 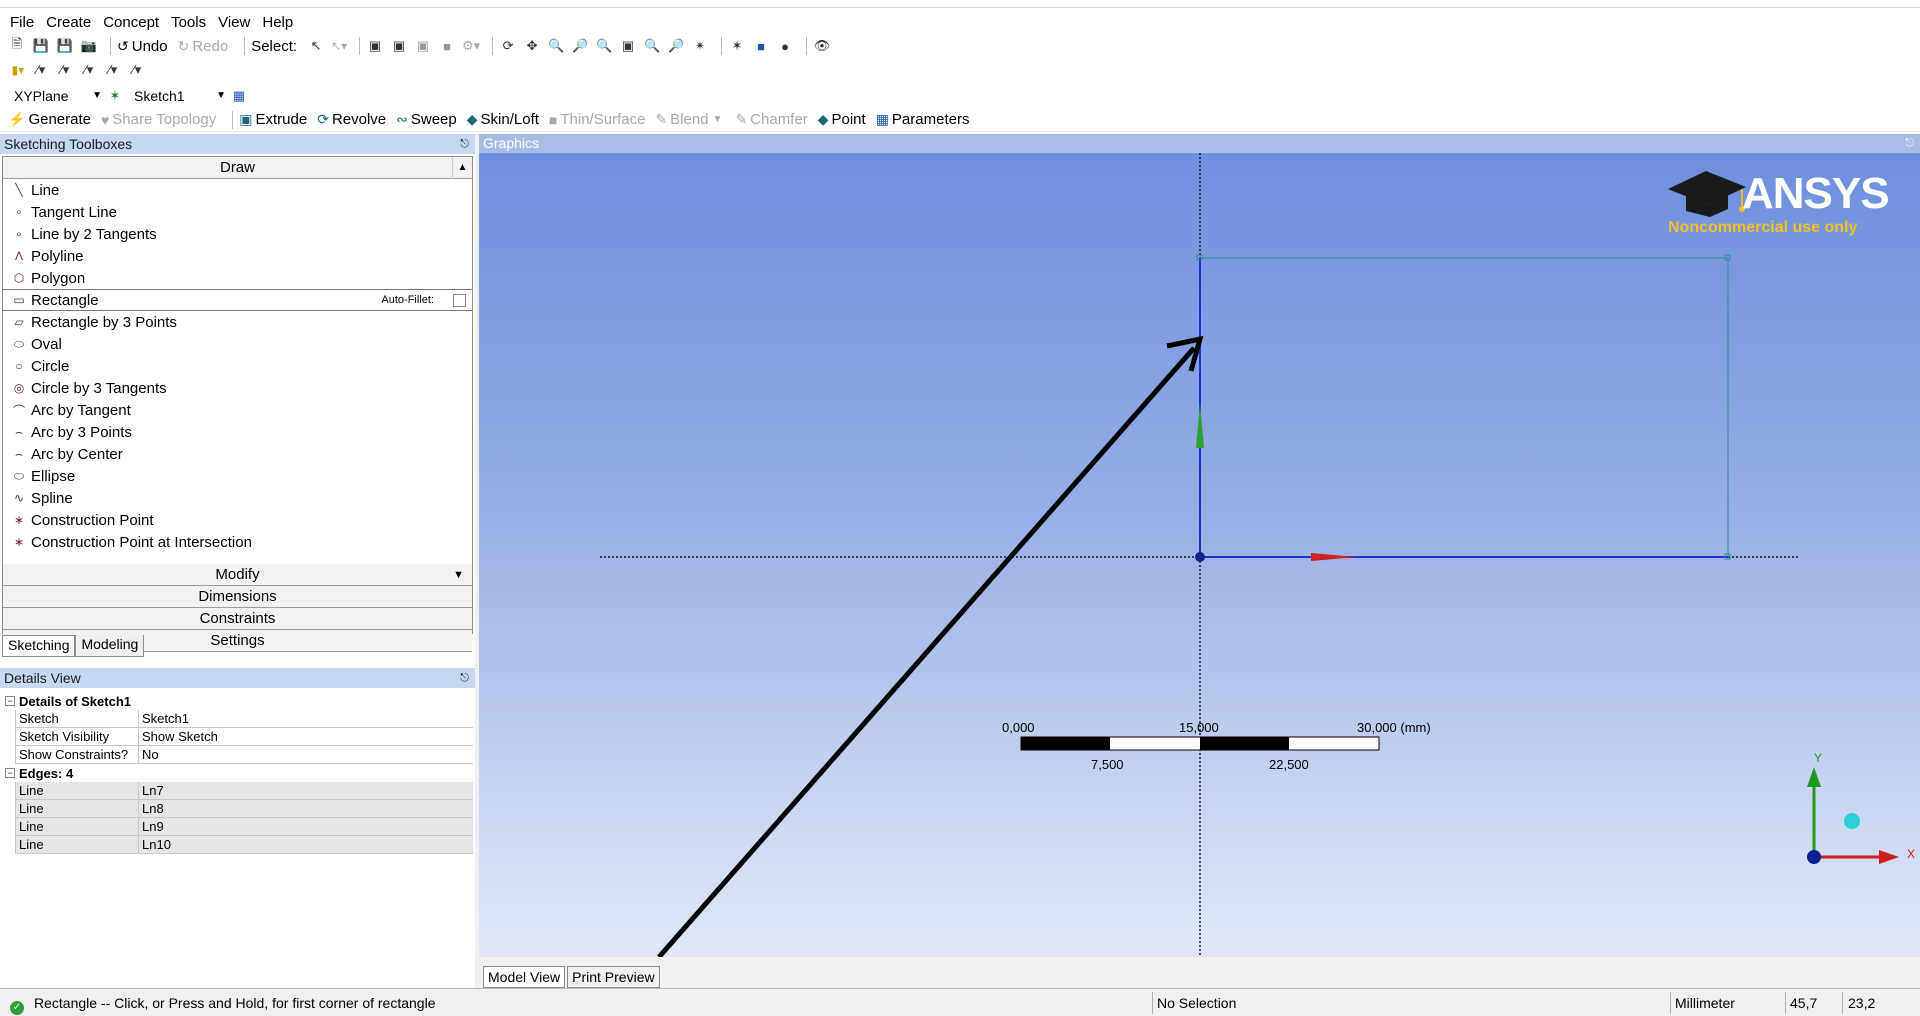 I want to click on select-point-icon: ▣, so click(x=375, y=45).